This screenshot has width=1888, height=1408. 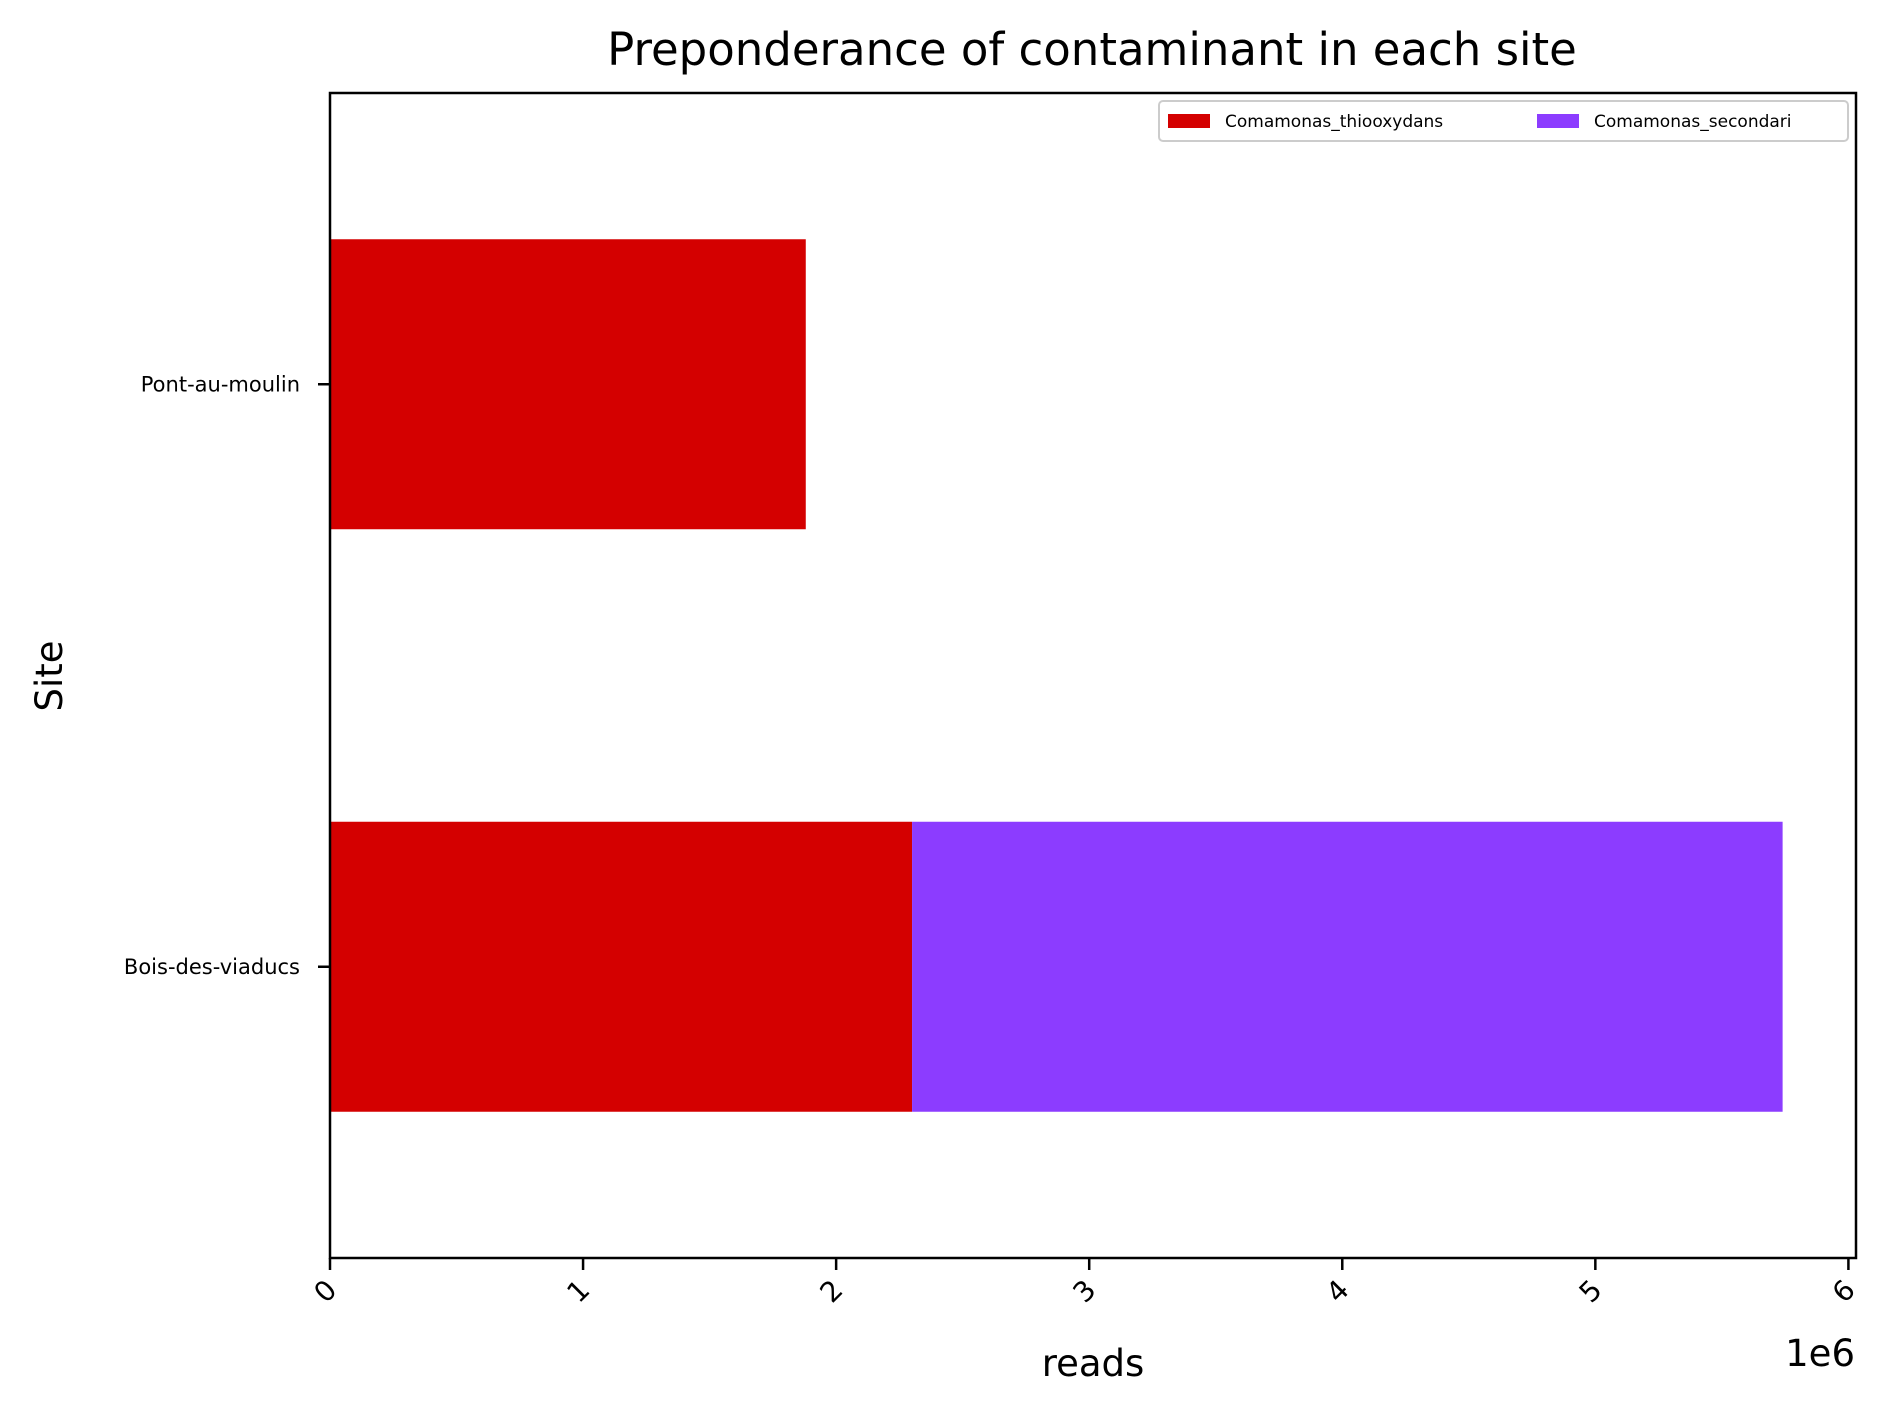 I want to click on x-axis-label: reads, so click(x=1093, y=1363).